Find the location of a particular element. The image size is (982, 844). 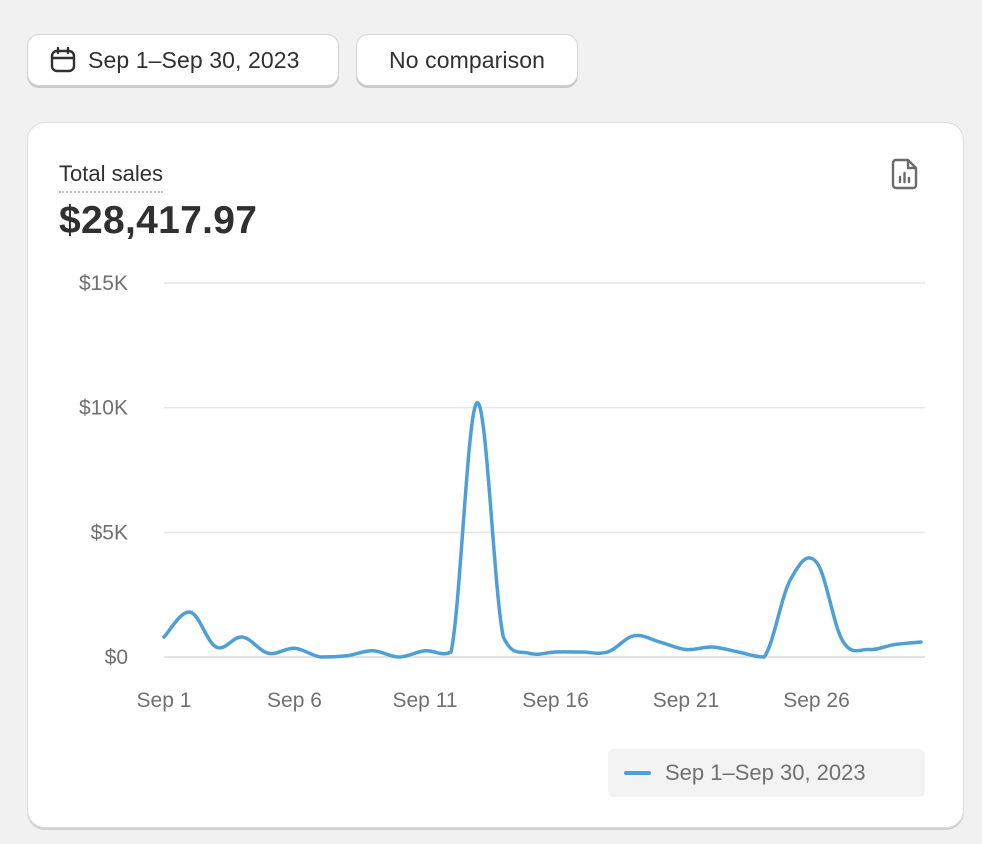

metric-value: $28,417.97 is located at coordinates (158, 220).